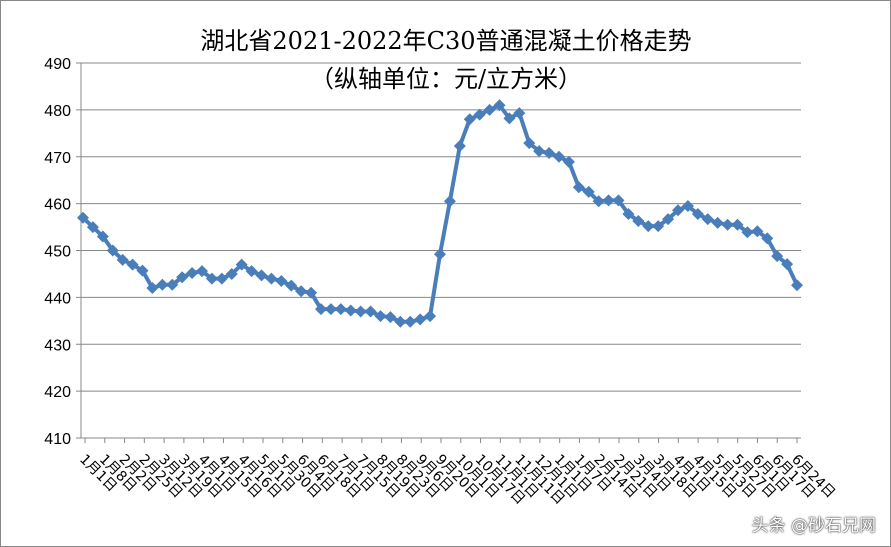 The image size is (891, 547). I want to click on y-tick-label: 410, so click(57, 439).